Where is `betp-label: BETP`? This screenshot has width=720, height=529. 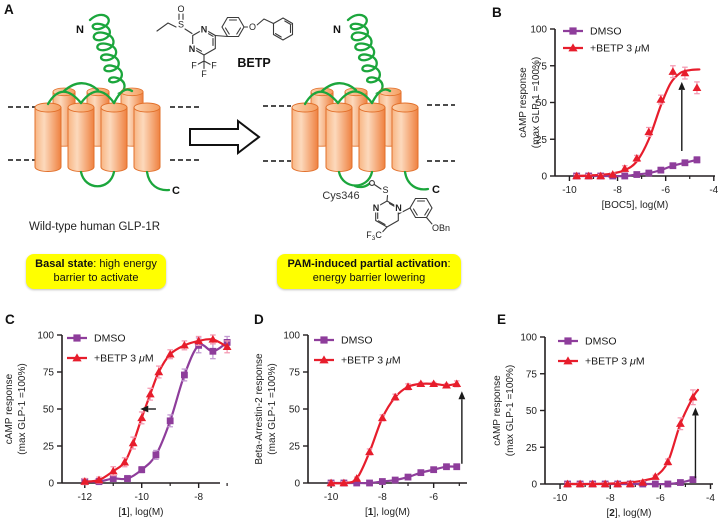 betp-label: BETP is located at coordinates (253, 63).